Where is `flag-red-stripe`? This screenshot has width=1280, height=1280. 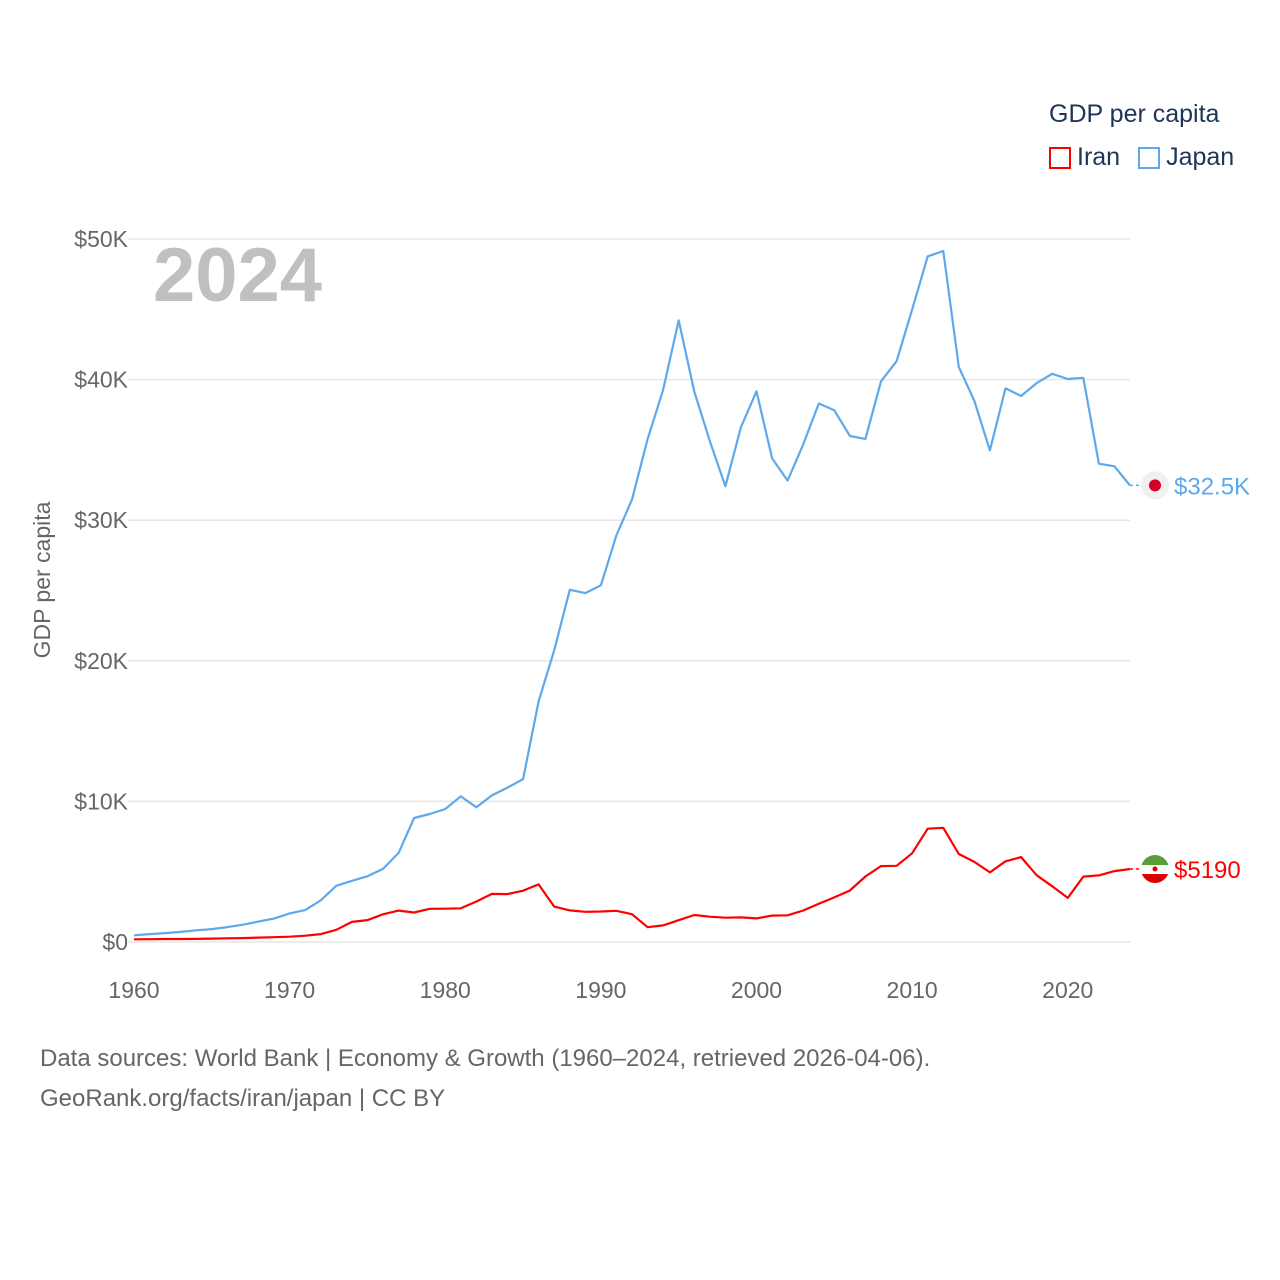
flag-red-stripe is located at coordinates (1155, 879).